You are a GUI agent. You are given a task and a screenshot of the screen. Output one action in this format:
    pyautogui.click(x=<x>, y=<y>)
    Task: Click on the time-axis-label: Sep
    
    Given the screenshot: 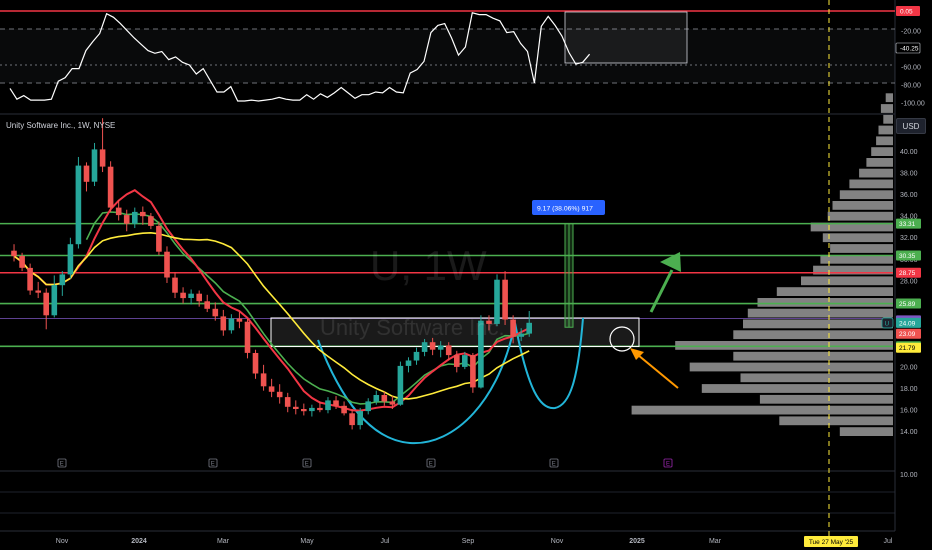 What is the action you would take?
    pyautogui.click(x=468, y=541)
    